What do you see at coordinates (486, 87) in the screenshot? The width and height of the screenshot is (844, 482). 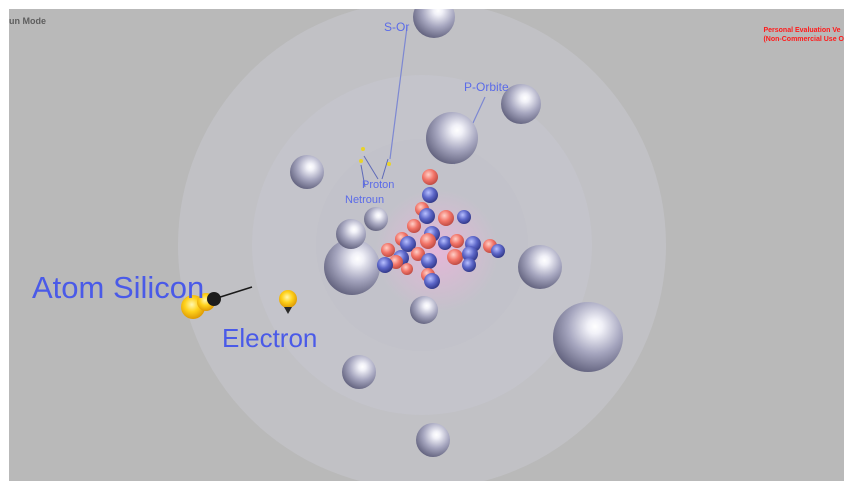 I see `p-orbit-label: P-Orbite` at bounding box center [486, 87].